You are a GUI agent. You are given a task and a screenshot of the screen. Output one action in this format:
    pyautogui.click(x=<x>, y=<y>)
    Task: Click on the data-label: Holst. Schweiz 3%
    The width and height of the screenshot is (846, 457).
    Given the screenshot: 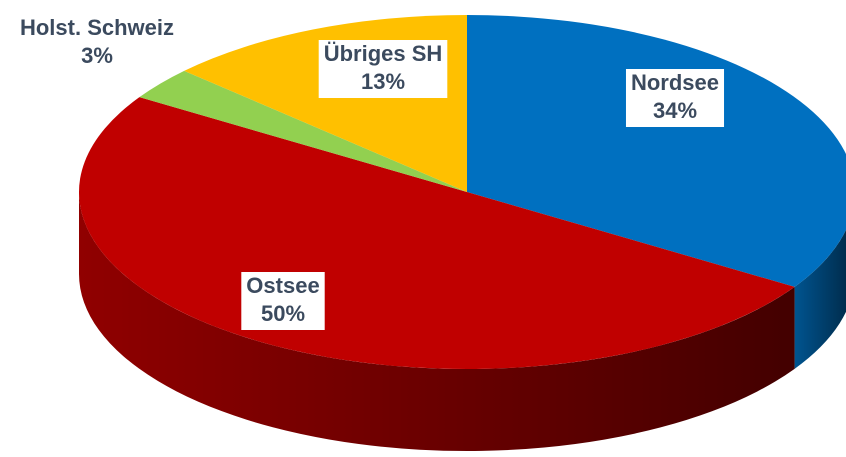 What is the action you would take?
    pyautogui.click(x=97, y=41)
    